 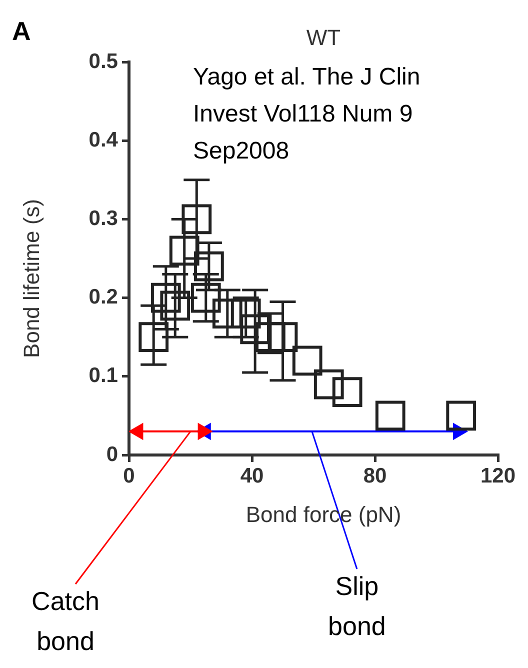 I want to click on annotation: Yago et al. The J Clin Invest Vol118 Num 9 Sep2008, so click(x=306, y=114).